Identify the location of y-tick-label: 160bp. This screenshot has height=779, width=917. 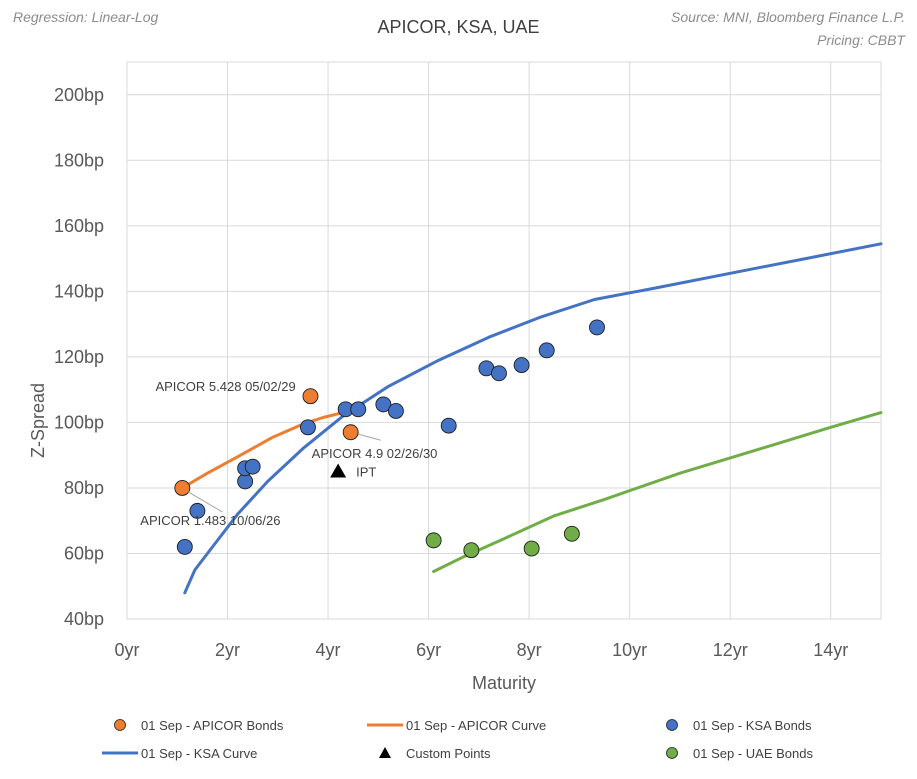
(79, 226).